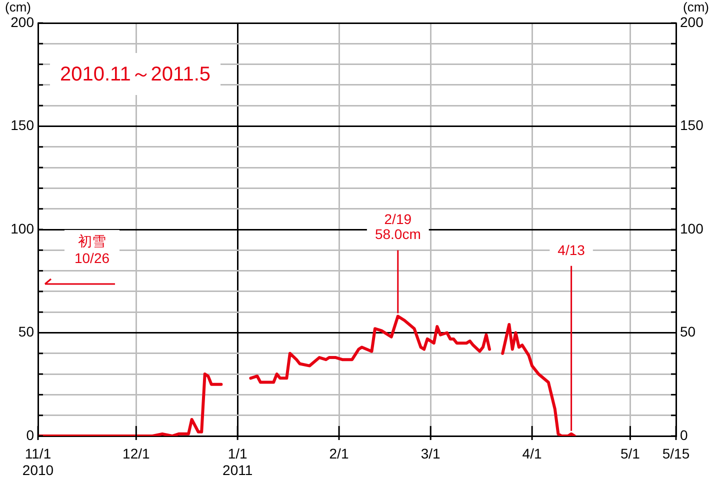 The image size is (717, 500). Describe the element at coordinates (26, 332) in the screenshot. I see `y-tick-label: 50` at that location.